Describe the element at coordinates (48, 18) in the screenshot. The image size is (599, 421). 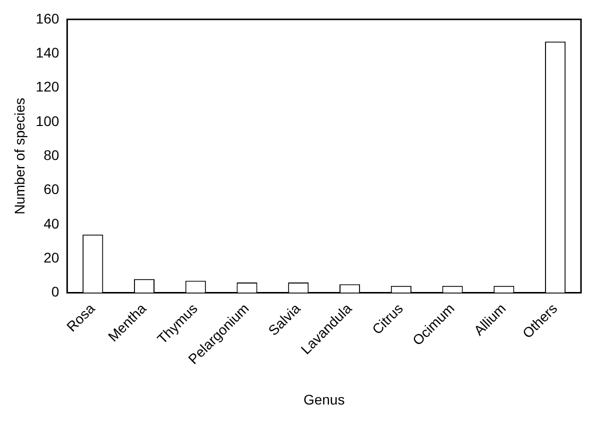
I see `y-tick-label: 160` at that location.